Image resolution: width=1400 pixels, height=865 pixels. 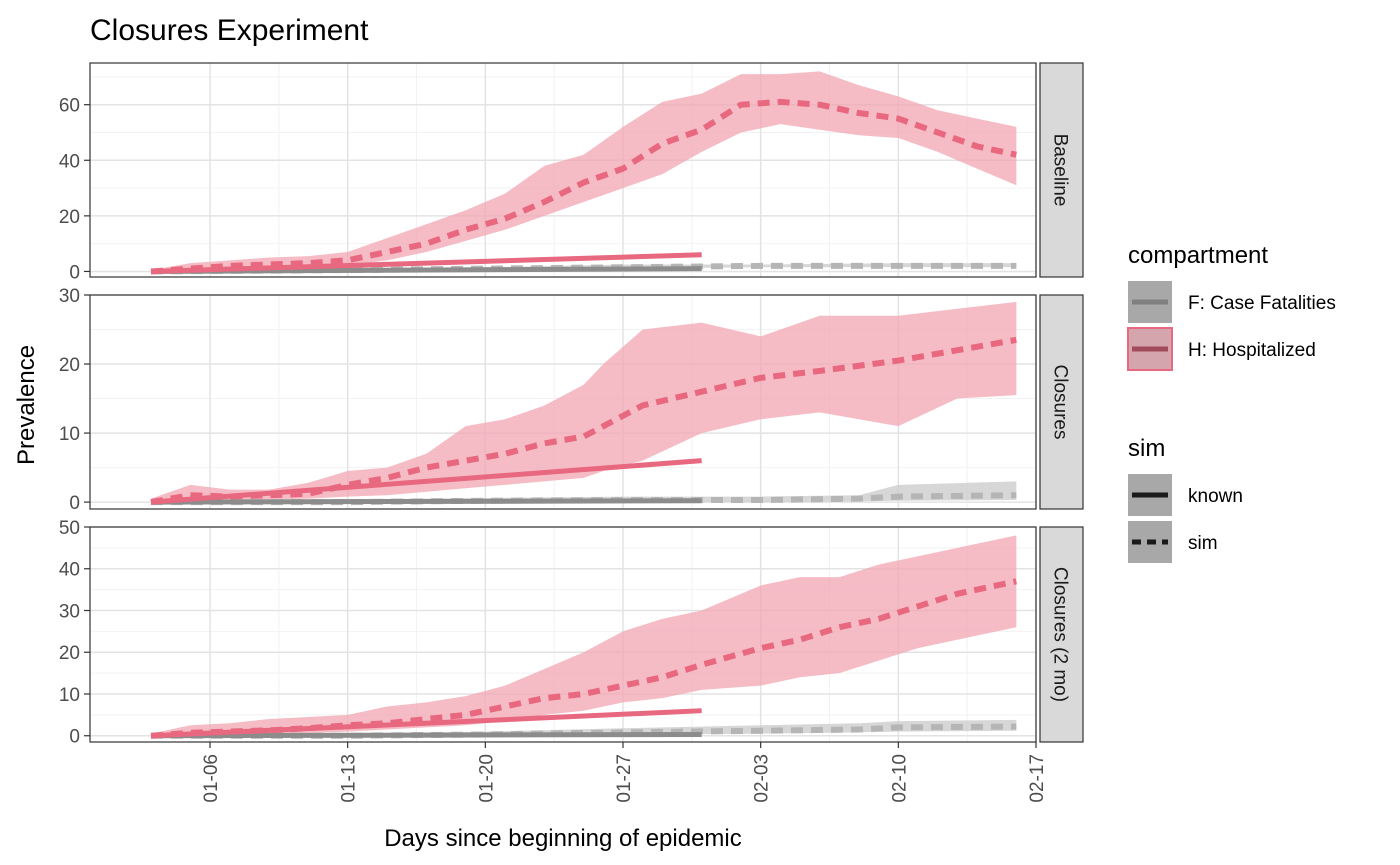 What do you see at coordinates (69, 528) in the screenshot?
I see `y-tick-label: 50` at bounding box center [69, 528].